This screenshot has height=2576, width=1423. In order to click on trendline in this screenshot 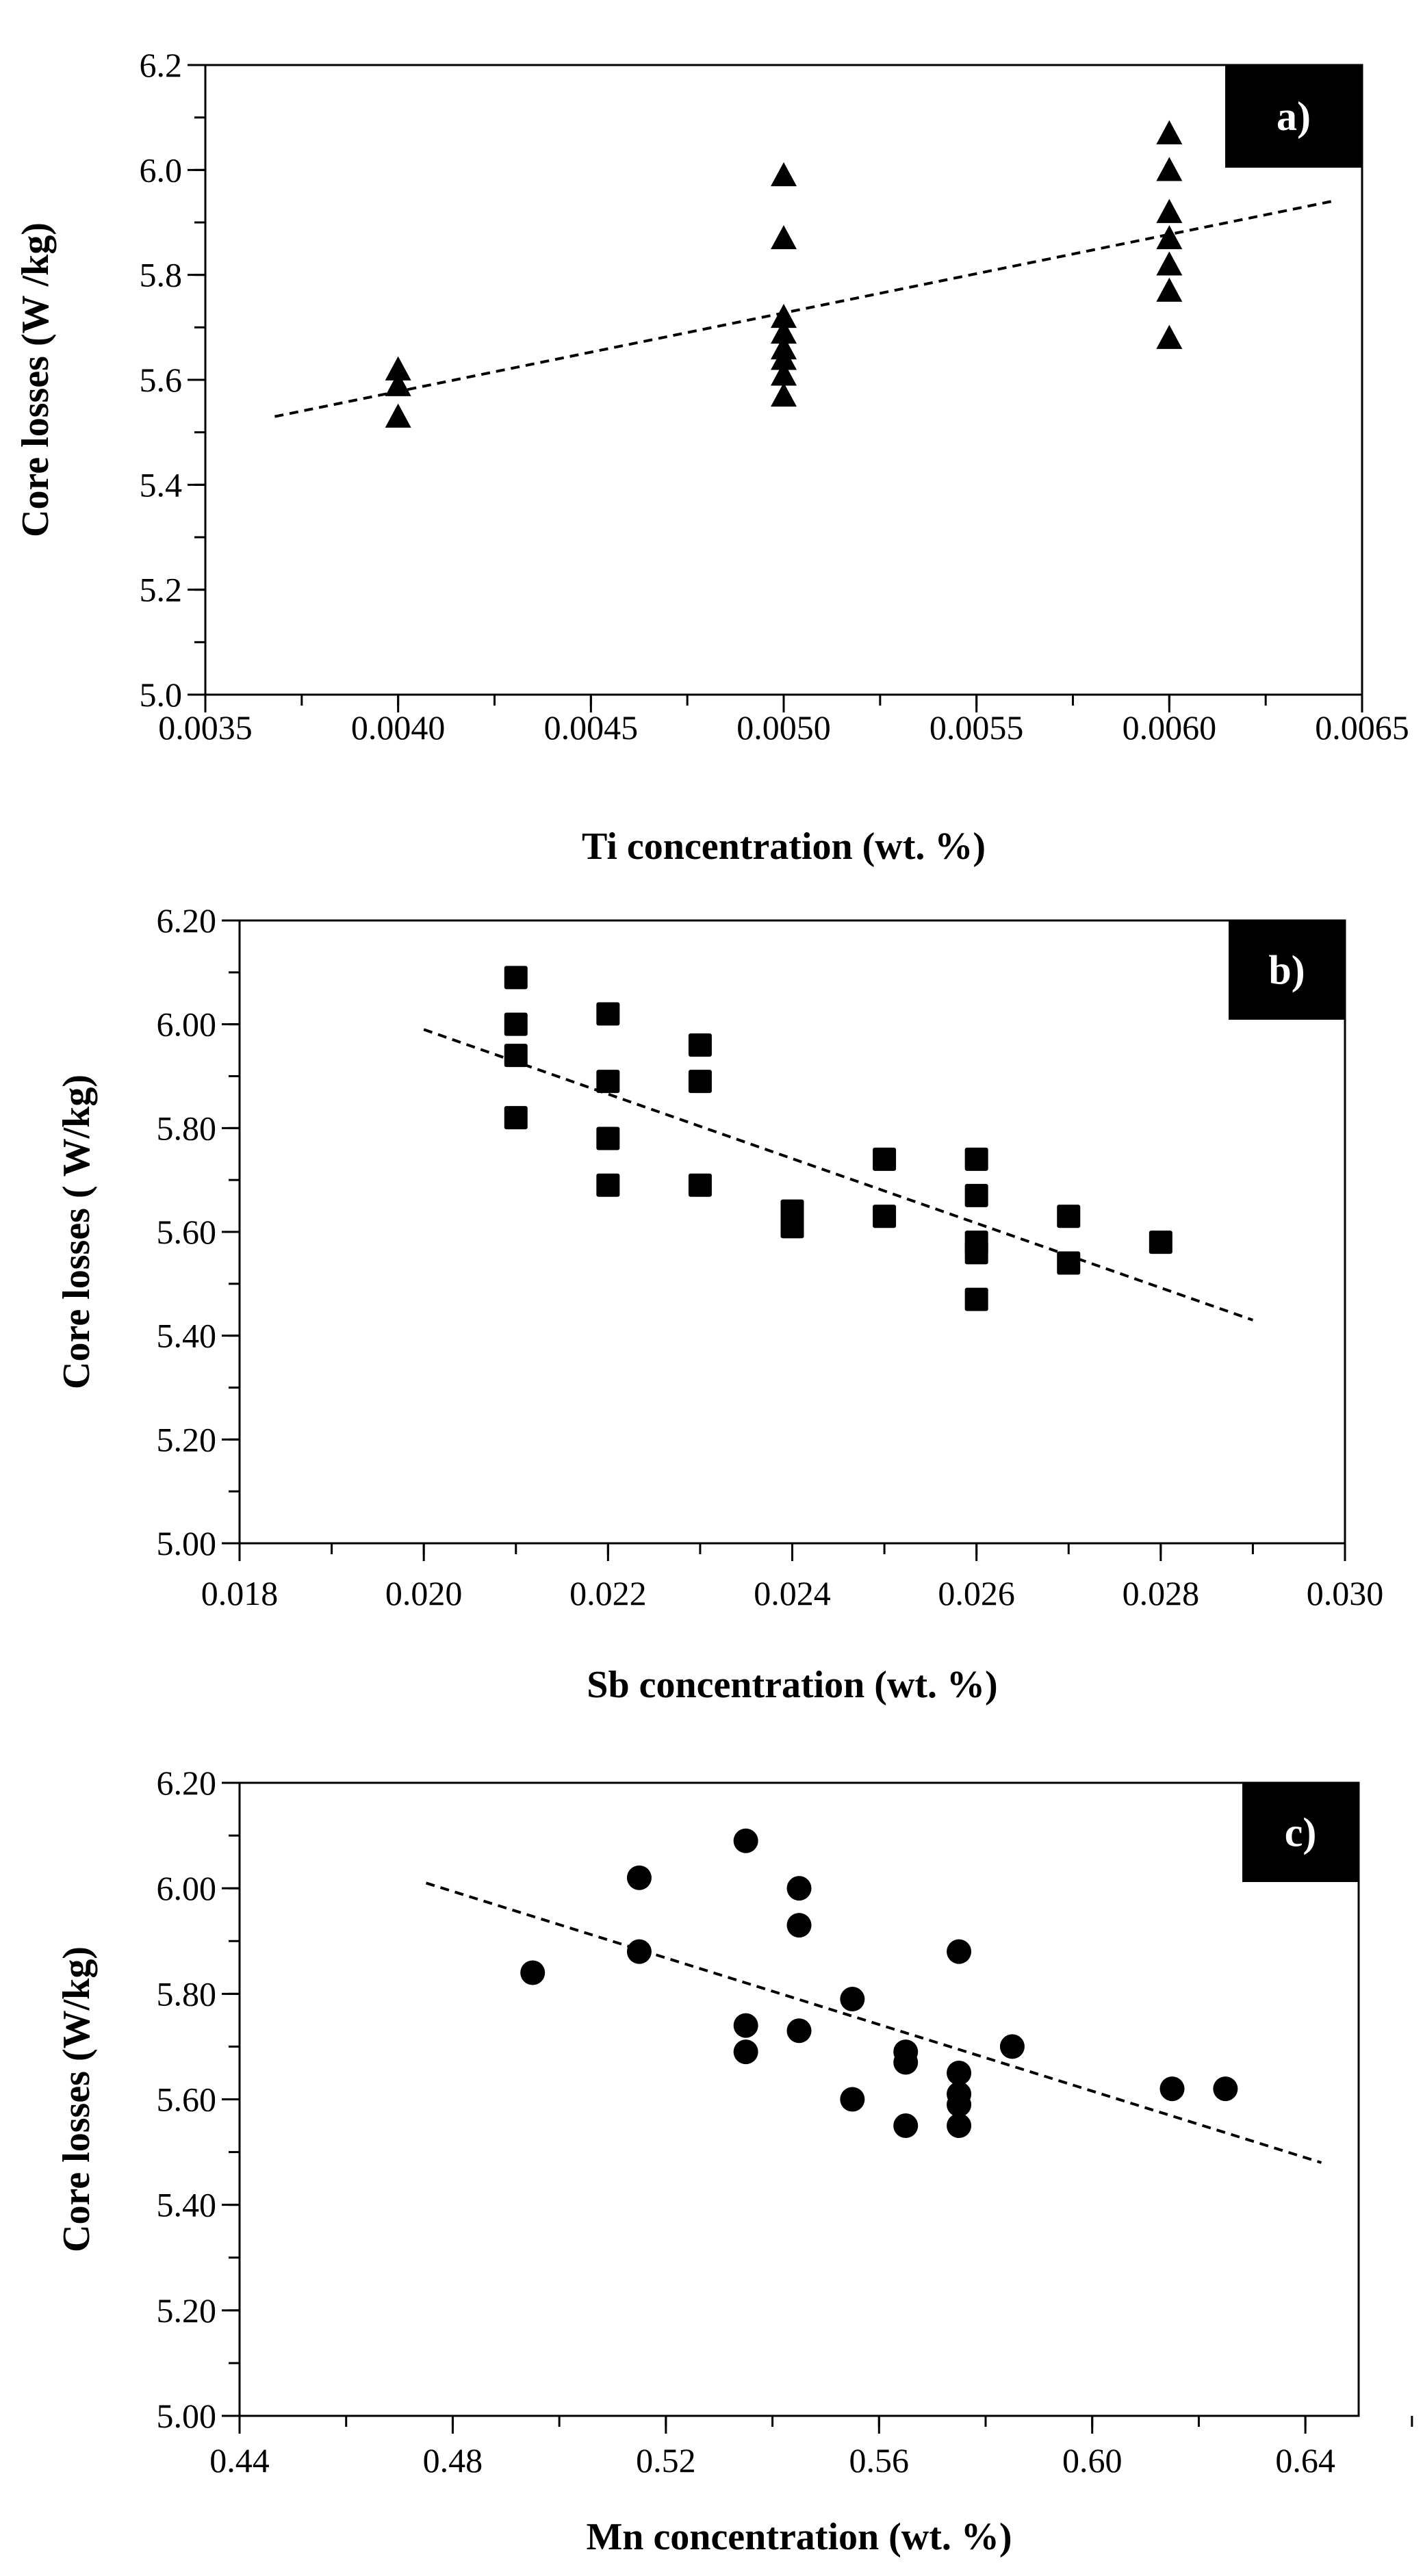, I will do `click(874, 2022)`.